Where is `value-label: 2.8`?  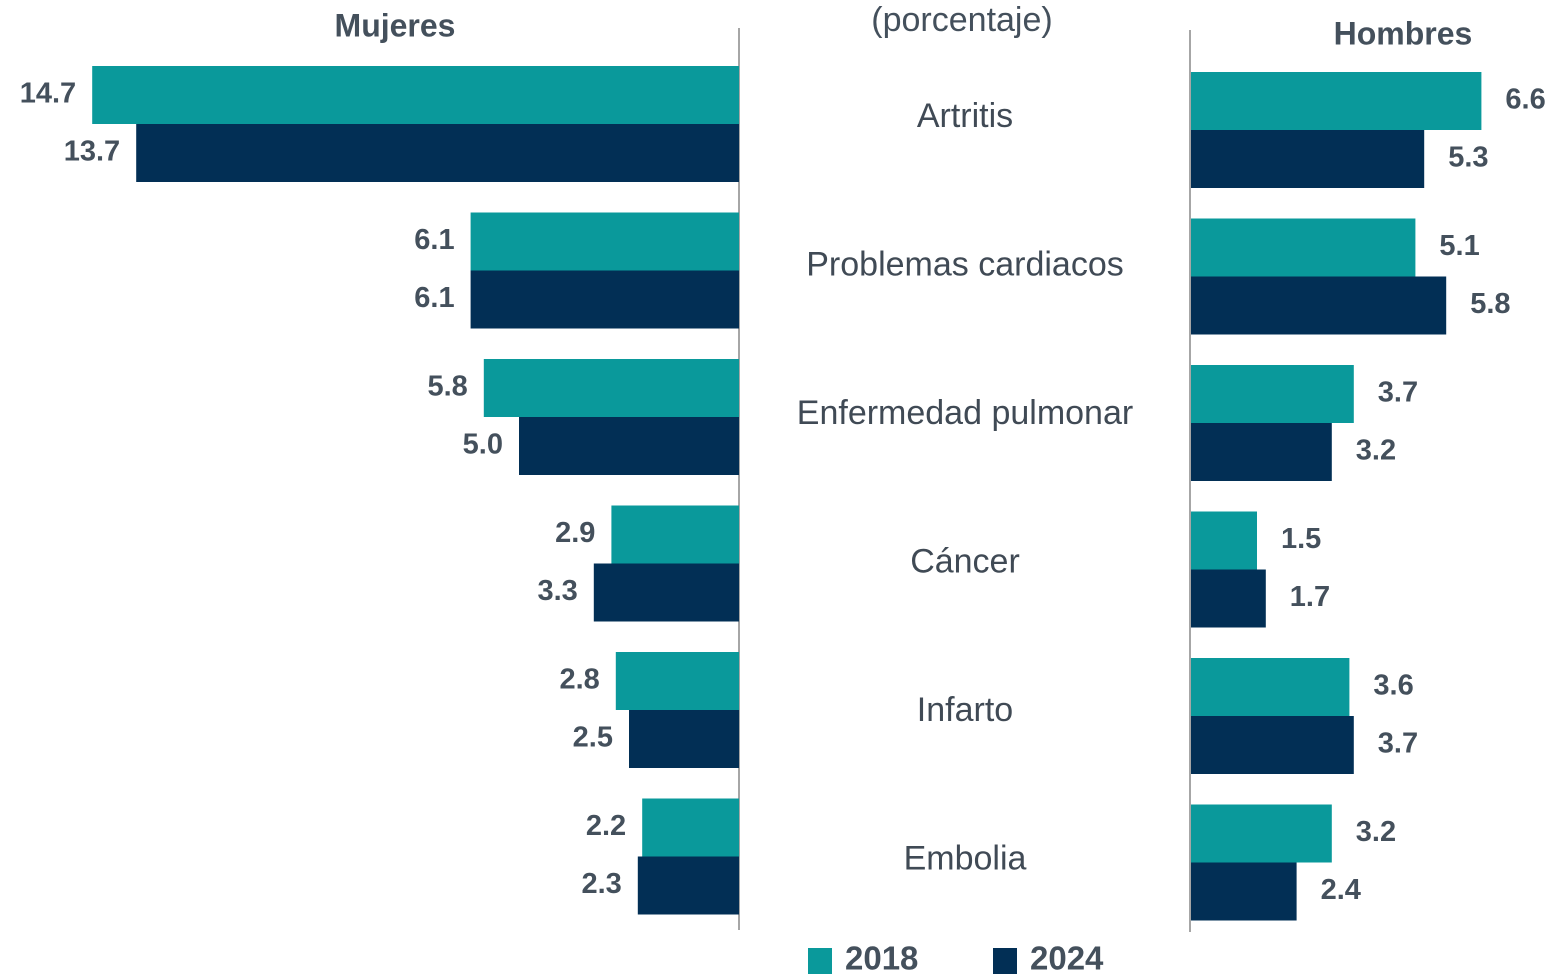 value-label: 2.8 is located at coordinates (579, 680).